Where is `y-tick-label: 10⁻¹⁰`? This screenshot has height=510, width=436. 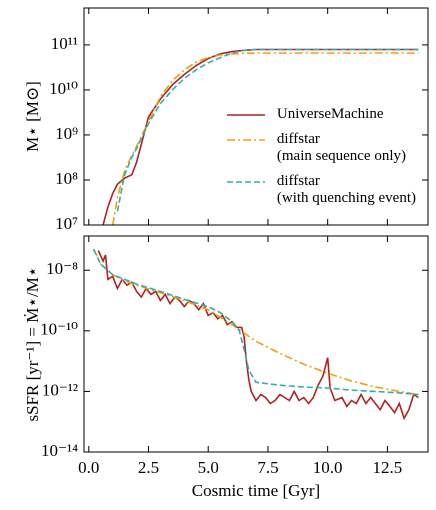
y-tick-label: 10⁻¹⁰ is located at coordinates (59, 329).